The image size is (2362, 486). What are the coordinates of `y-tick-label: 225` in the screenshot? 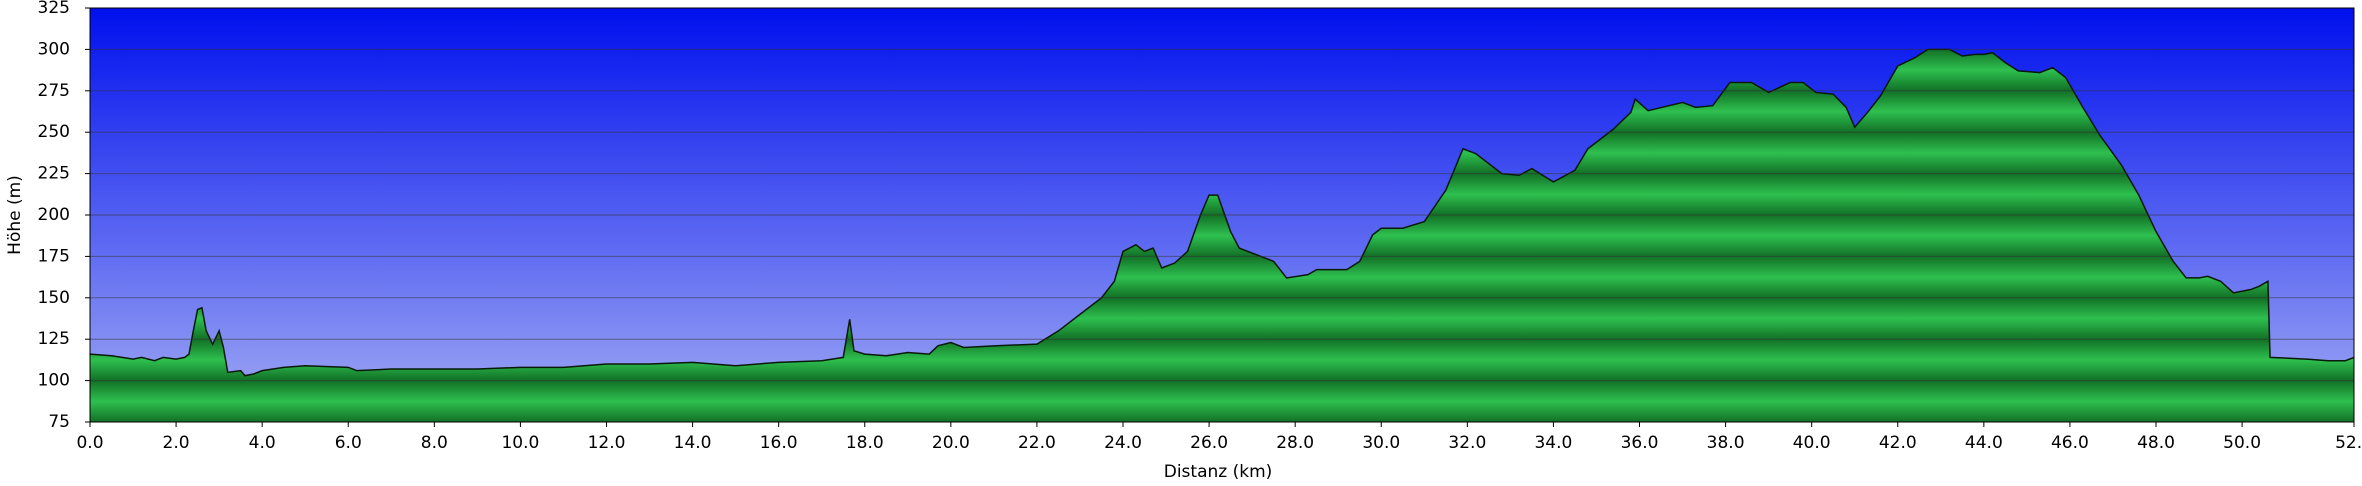 It's located at (54, 174).